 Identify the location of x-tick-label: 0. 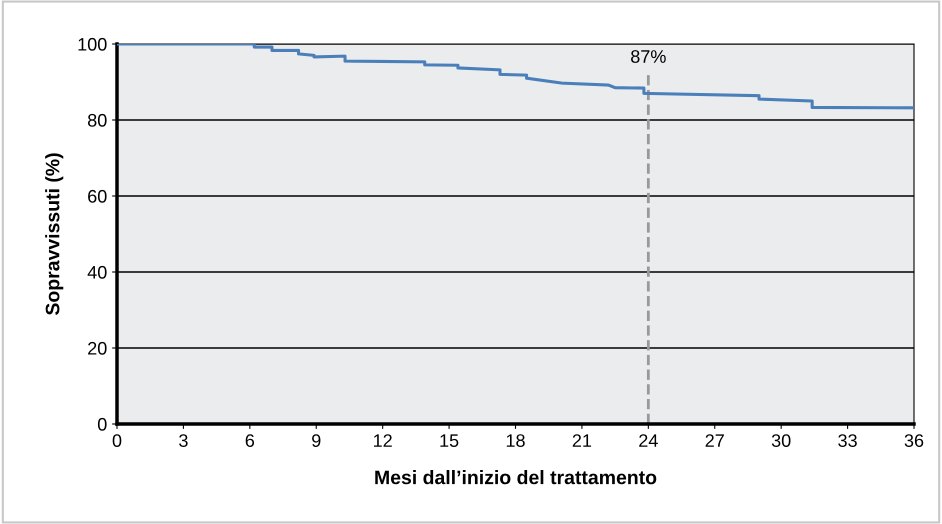
(117, 440).